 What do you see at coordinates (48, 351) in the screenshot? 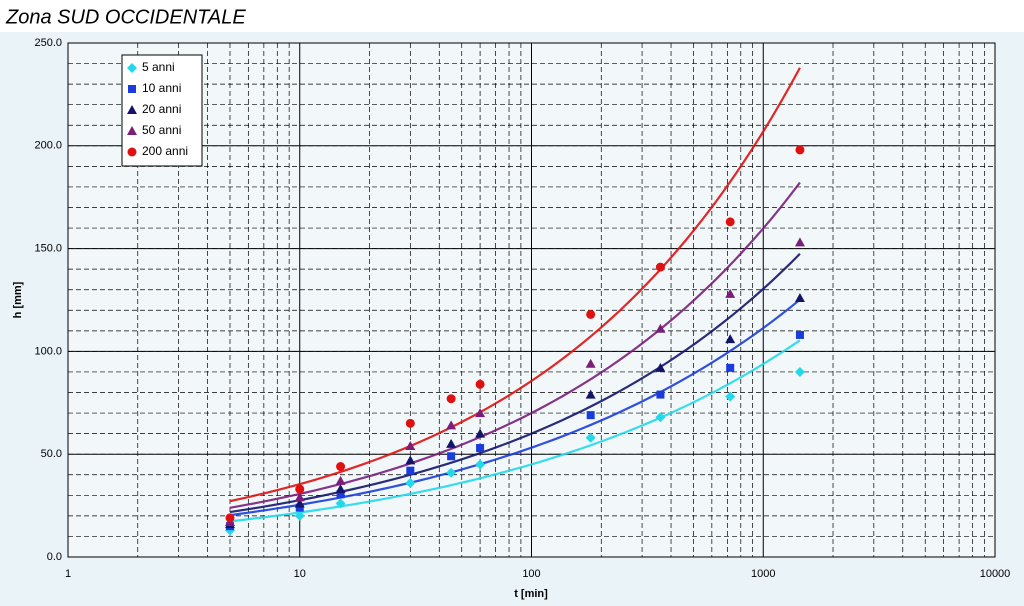
I see `y-tick-label: 100.0` at bounding box center [48, 351].